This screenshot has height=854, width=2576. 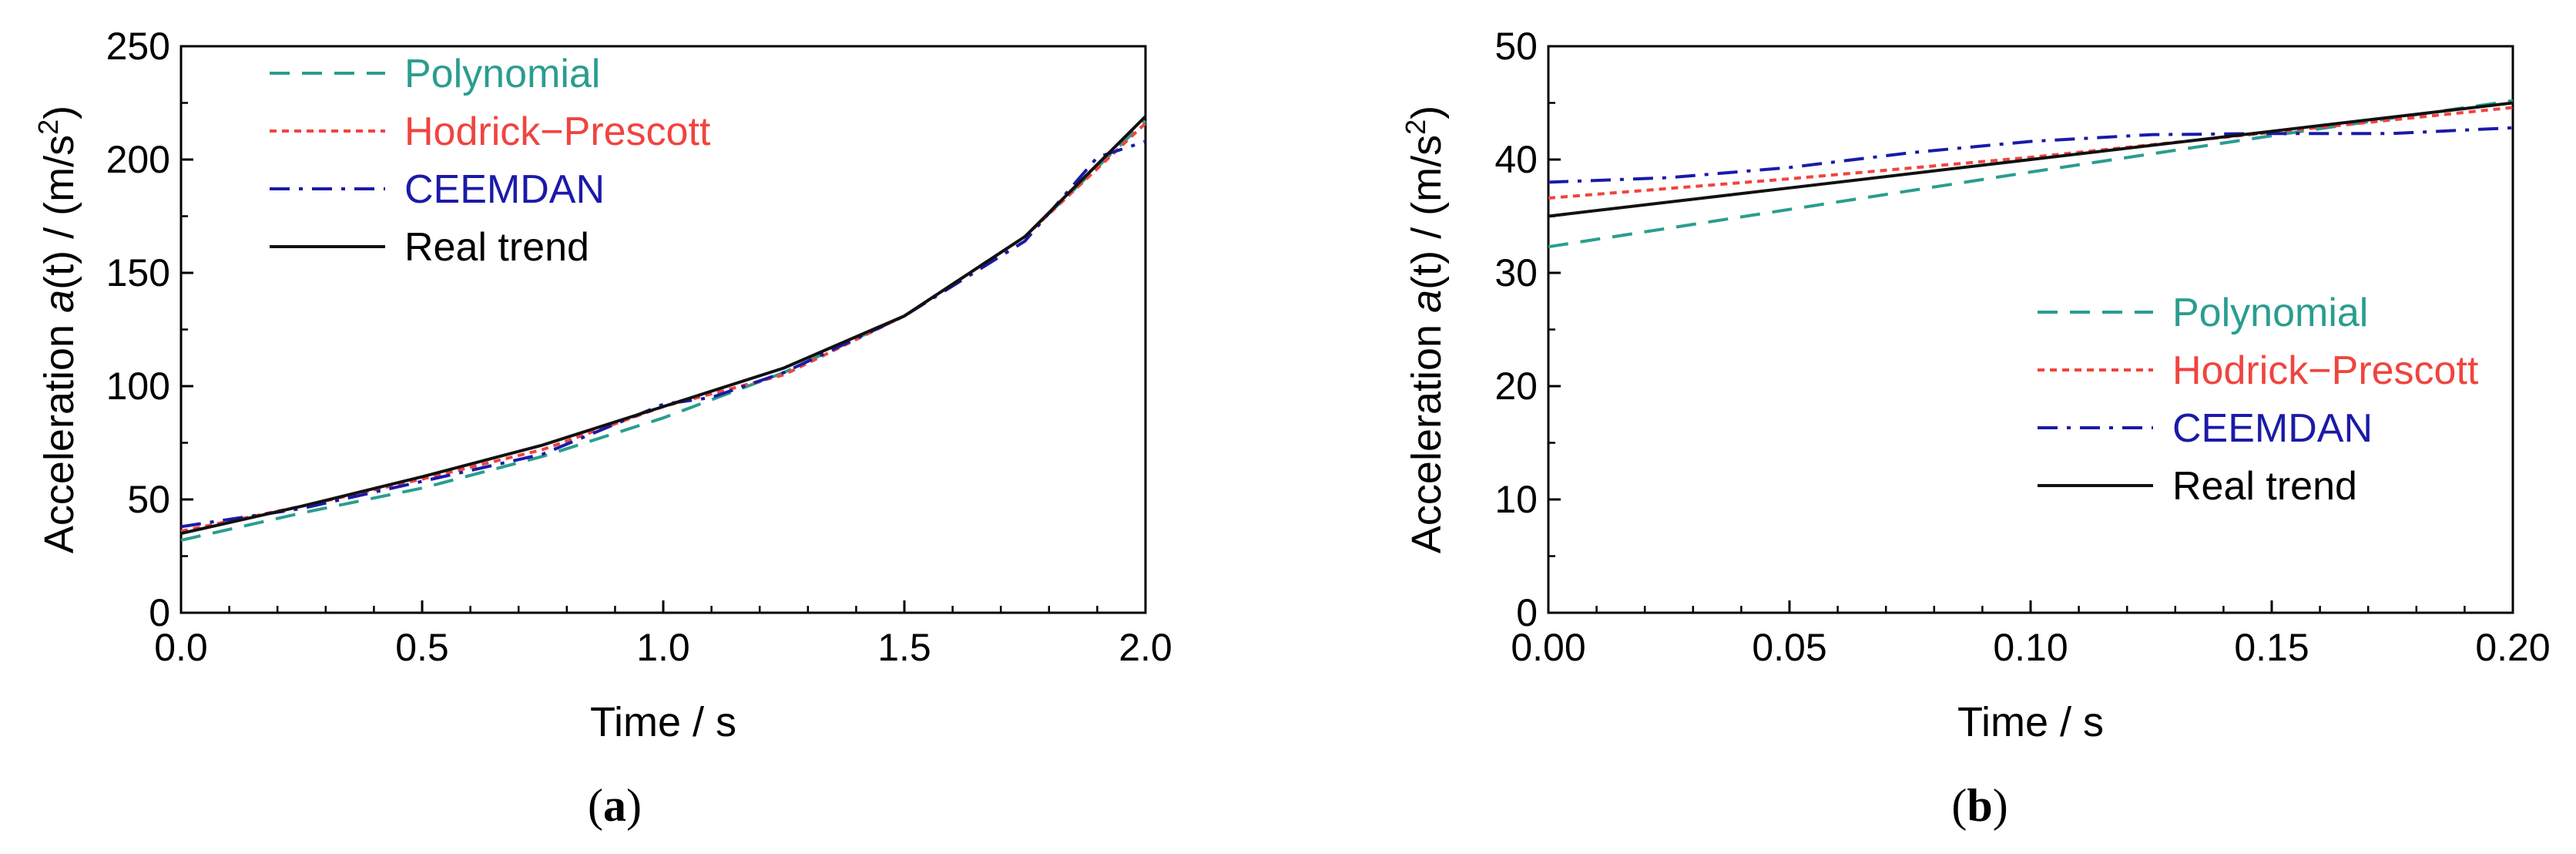 What do you see at coordinates (181, 647) in the screenshot?
I see `x-tick-label: 0.0` at bounding box center [181, 647].